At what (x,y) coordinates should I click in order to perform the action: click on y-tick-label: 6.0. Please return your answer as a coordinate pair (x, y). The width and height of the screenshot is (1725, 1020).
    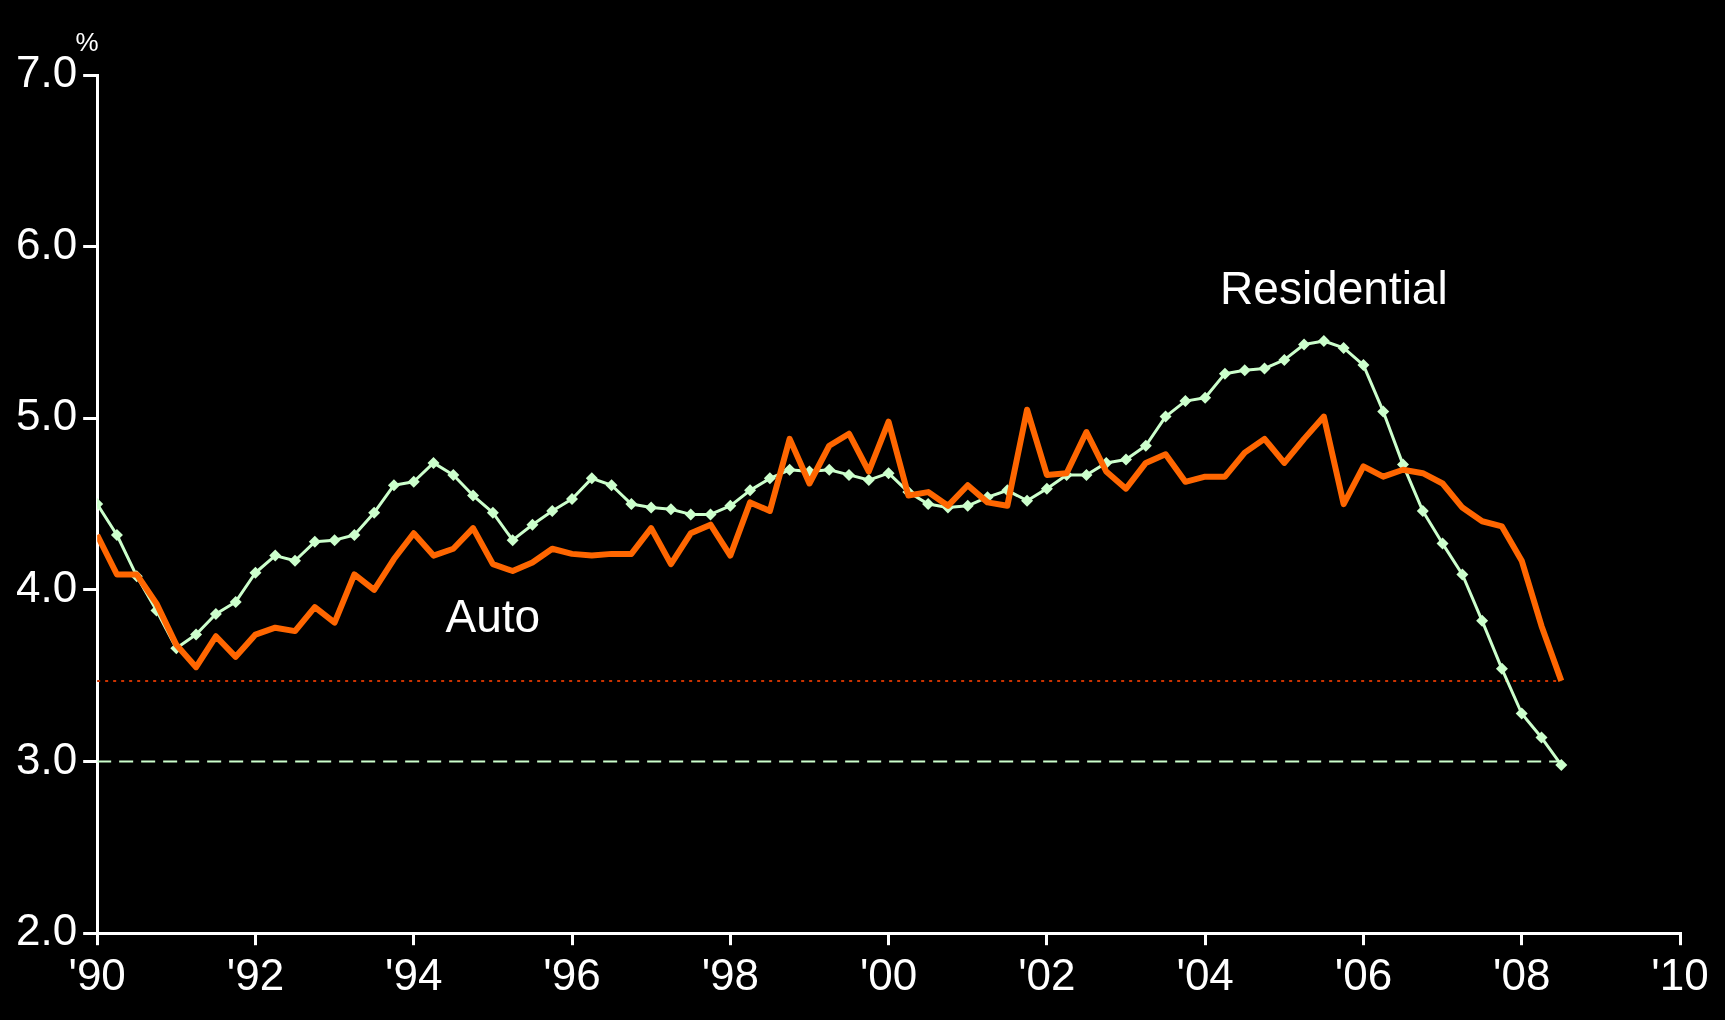
    Looking at the image, I should click on (46, 243).